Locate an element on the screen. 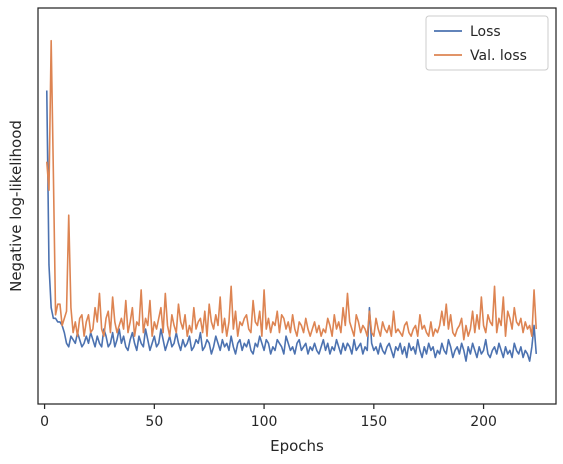 The image size is (563, 464). x-axis-ticks: 0 50 100 150 200 is located at coordinates (268, 417).